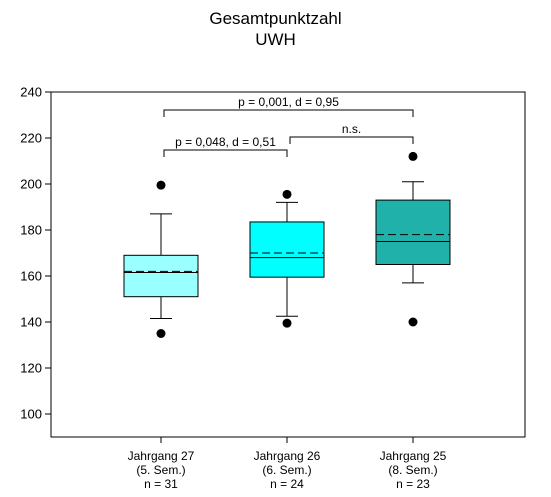 The height and width of the screenshot is (497, 551). I want to click on y-tick-label: 240, so click(31, 92).